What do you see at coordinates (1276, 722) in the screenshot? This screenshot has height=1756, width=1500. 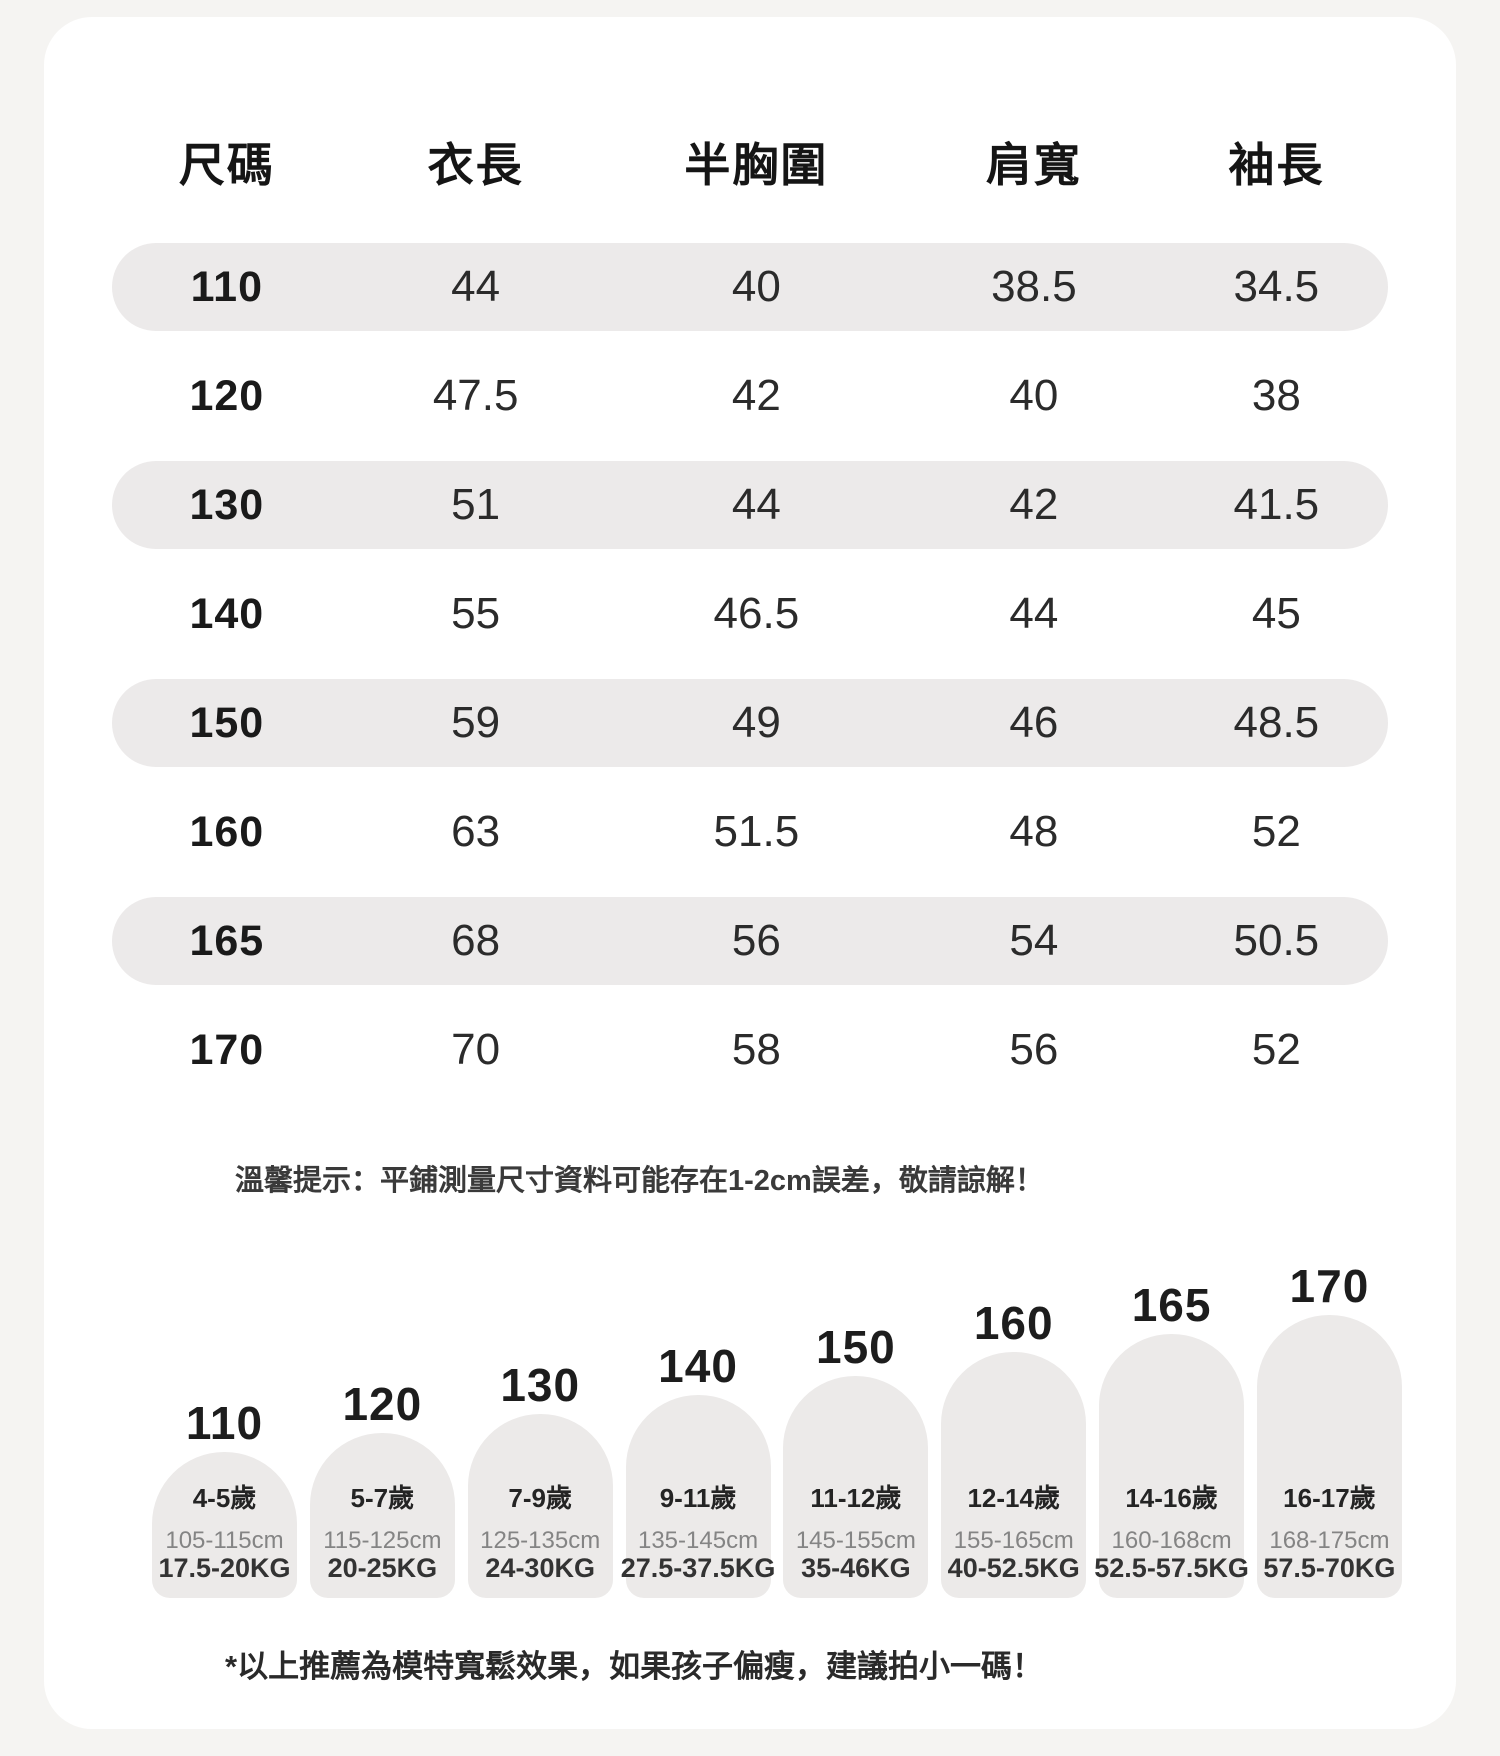 I see `sleeve-cell: 48.5` at bounding box center [1276, 722].